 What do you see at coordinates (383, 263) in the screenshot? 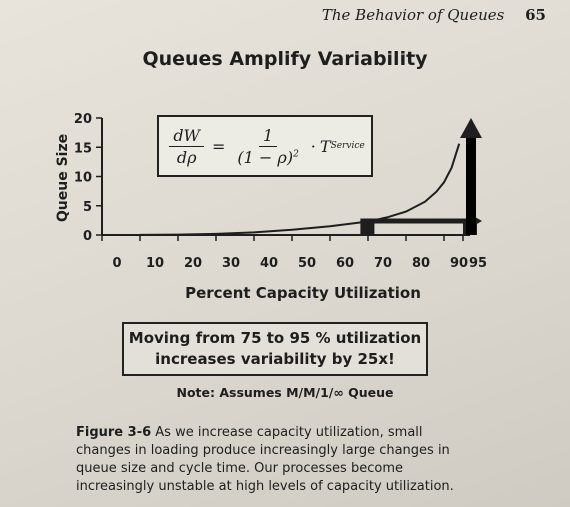
I see `x-tick-label: 70` at bounding box center [383, 263].